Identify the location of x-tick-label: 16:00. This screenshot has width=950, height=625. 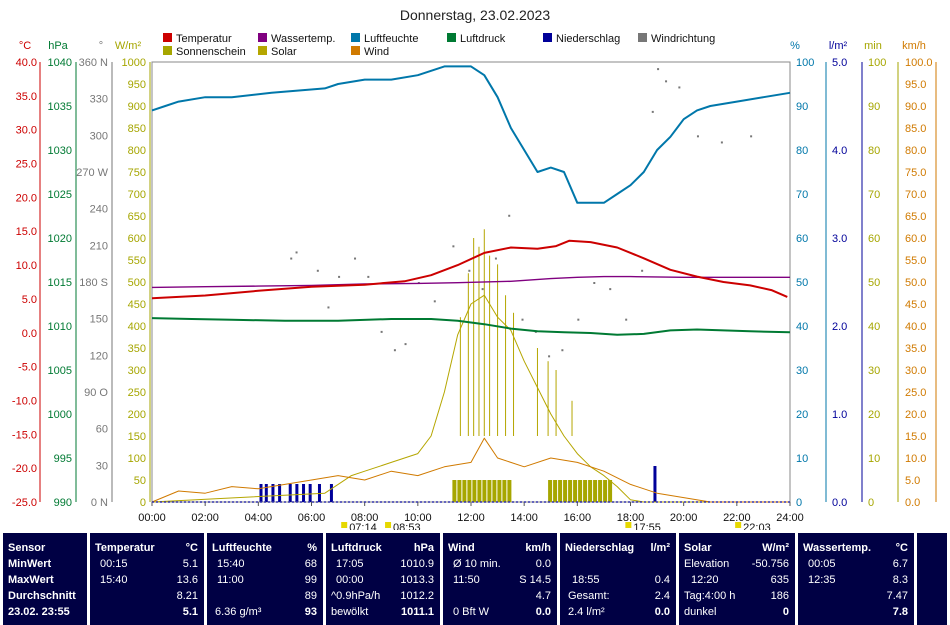
(578, 518).